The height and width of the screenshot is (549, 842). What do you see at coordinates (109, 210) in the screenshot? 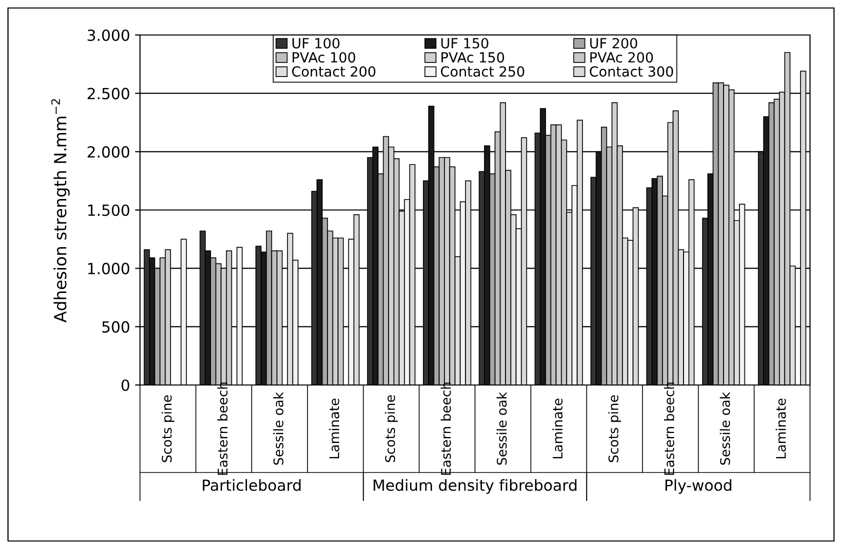
I see `y-tick-label: 1.500` at bounding box center [109, 210].